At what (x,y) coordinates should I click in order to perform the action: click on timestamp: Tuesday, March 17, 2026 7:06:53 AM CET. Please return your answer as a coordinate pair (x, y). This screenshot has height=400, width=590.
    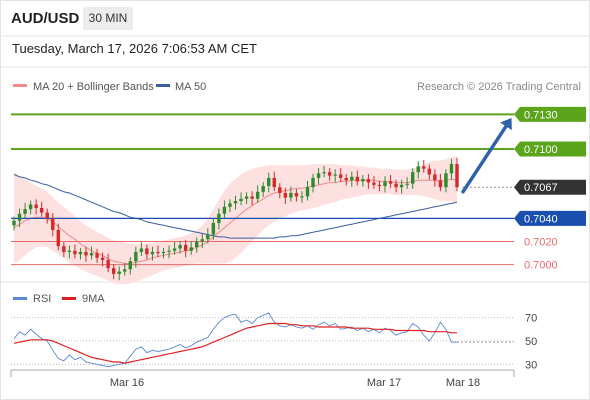
    Looking at the image, I should click on (134, 48).